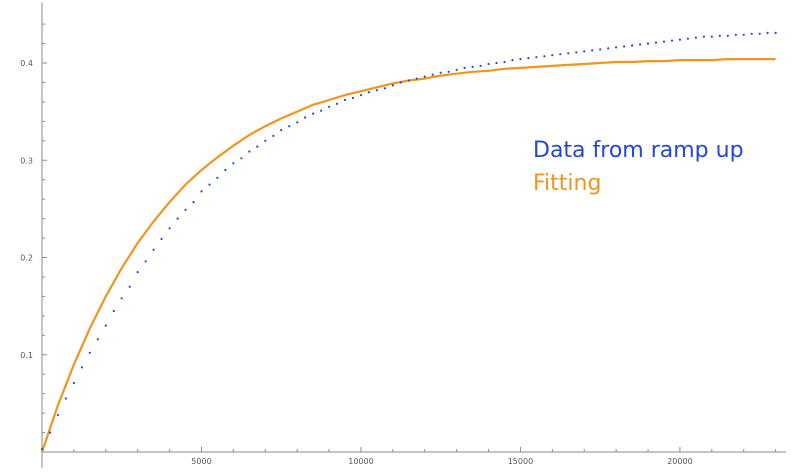 The width and height of the screenshot is (793, 476). What do you see at coordinates (201, 461) in the screenshot?
I see `x-tick-label: 5000` at bounding box center [201, 461].